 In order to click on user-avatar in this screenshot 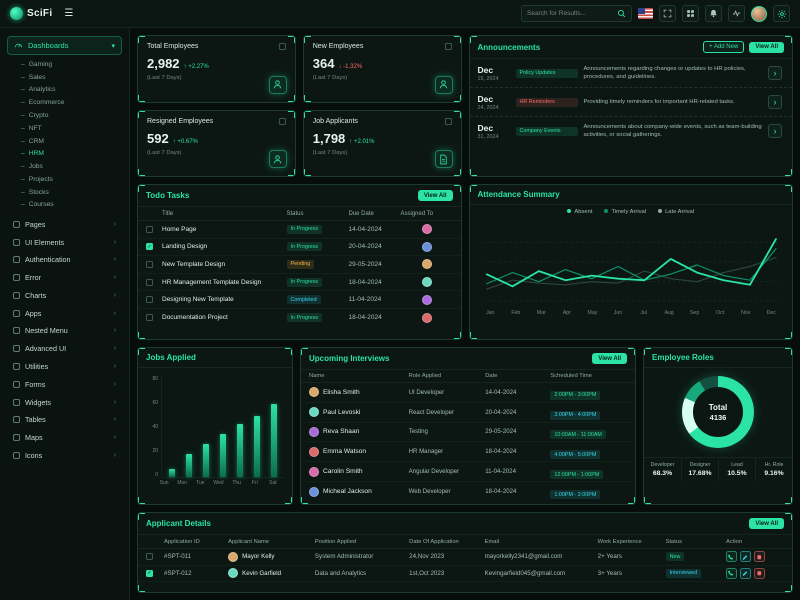, I will do `click(759, 13)`.